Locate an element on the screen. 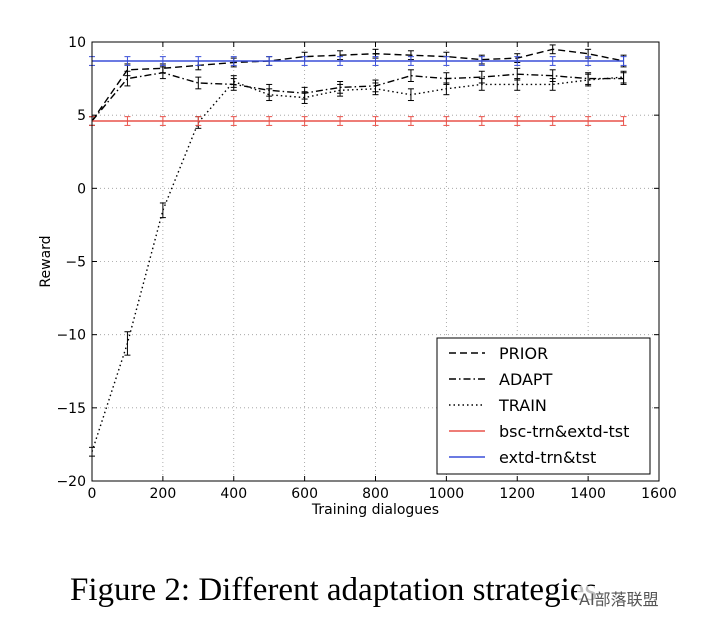  legend-label: PRIOR is located at coordinates (523, 353).